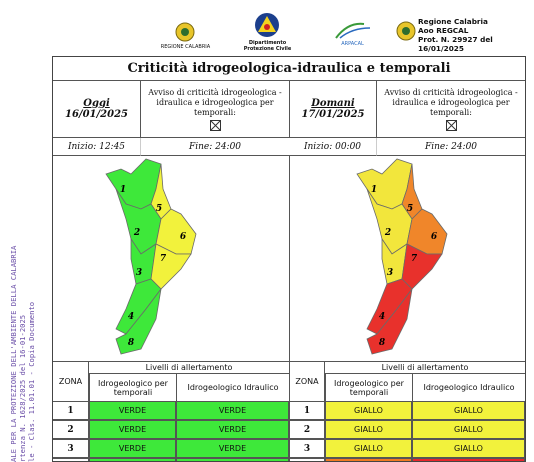 This screenshot has height=462, width=534. Describe the element at coordinates (97, 147) in the screenshot. I see `start-time: Inizio: 12:45` at that location.